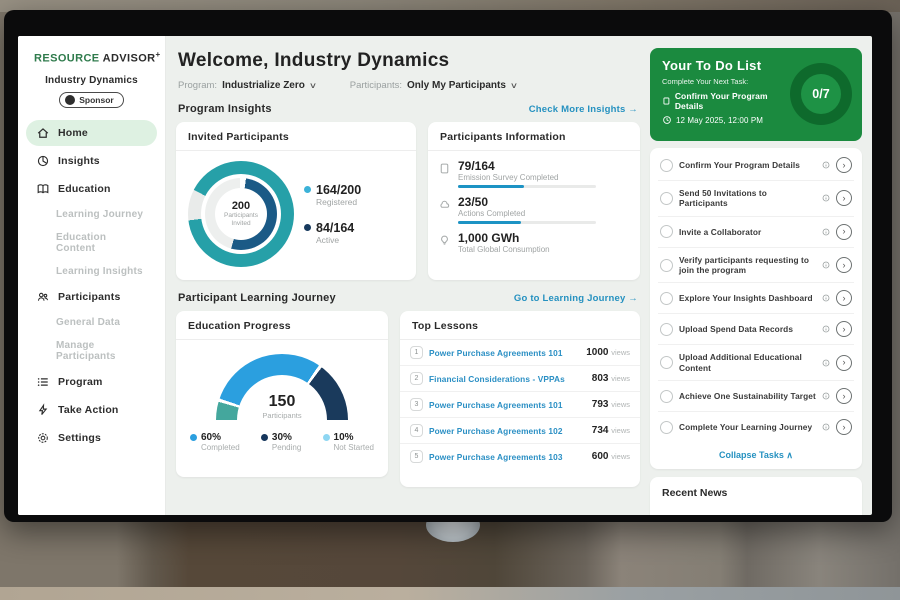  Describe the element at coordinates (756, 455) in the screenshot. I see `collapse-tasks-link: Collapse Tasks ∧` at that location.